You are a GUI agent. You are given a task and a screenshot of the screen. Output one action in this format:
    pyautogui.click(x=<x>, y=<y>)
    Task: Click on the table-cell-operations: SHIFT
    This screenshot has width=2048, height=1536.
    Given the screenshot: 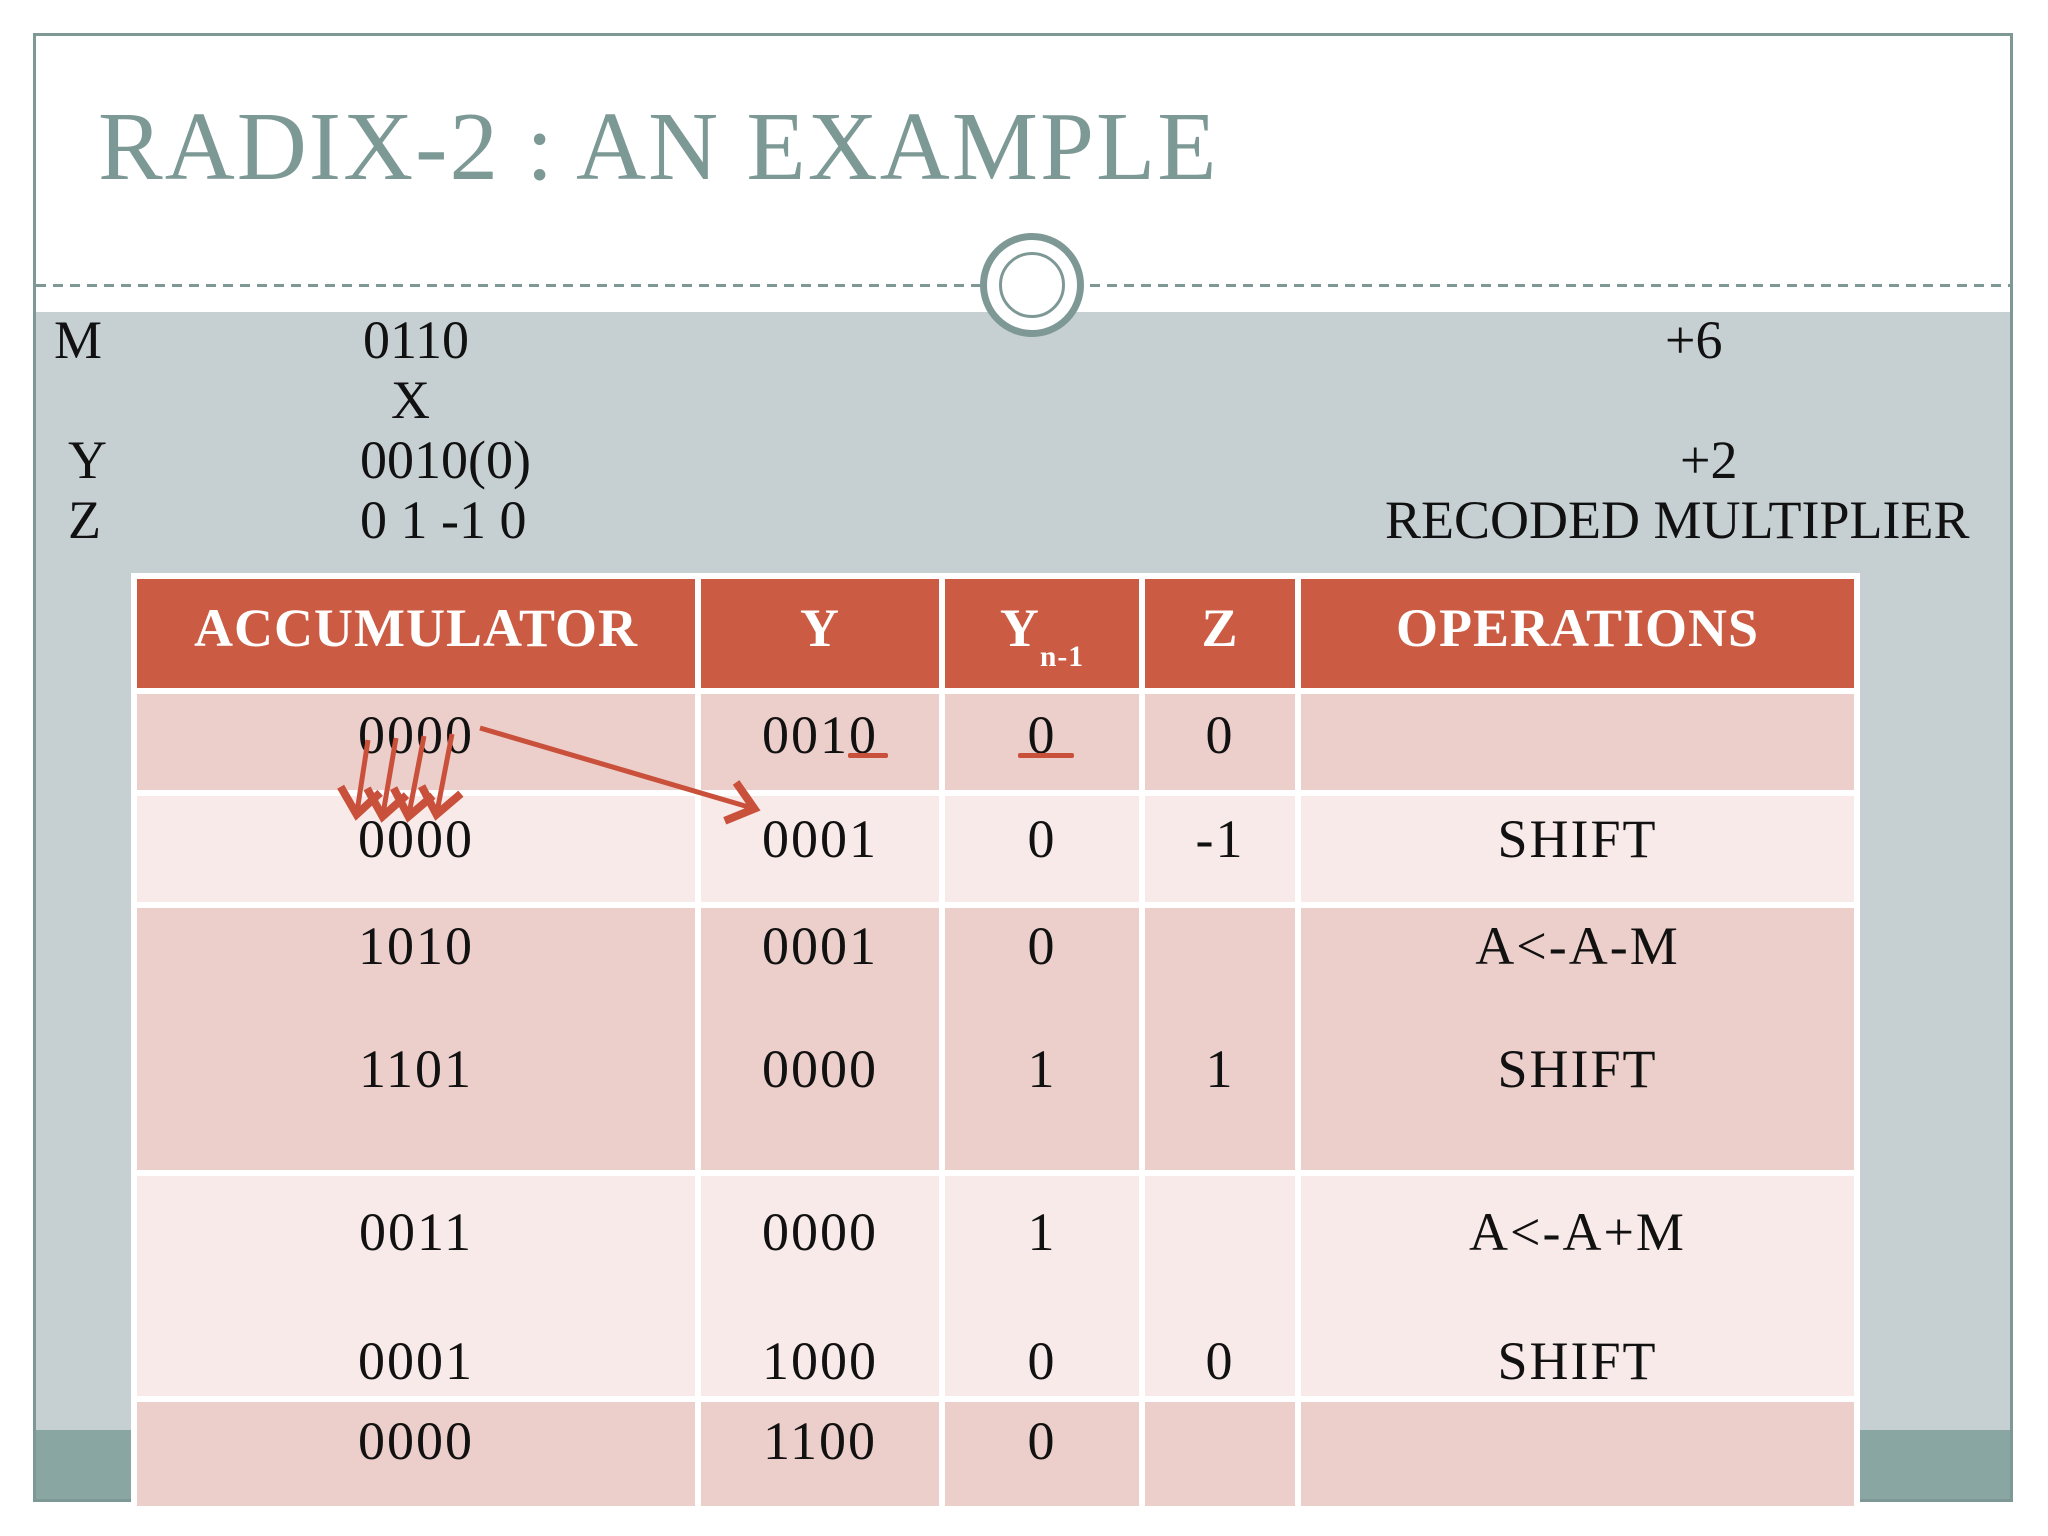 What is the action you would take?
    pyautogui.click(x=1577, y=849)
    